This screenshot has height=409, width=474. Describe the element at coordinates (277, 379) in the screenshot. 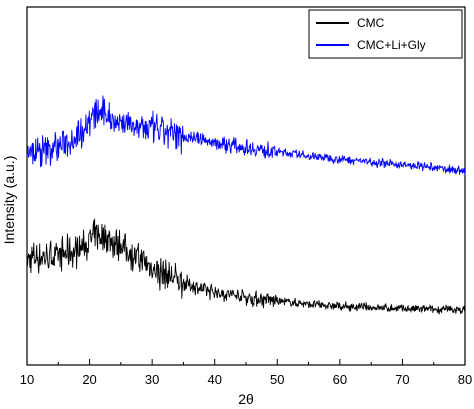

I see `x-tick-label-50: 50` at that location.